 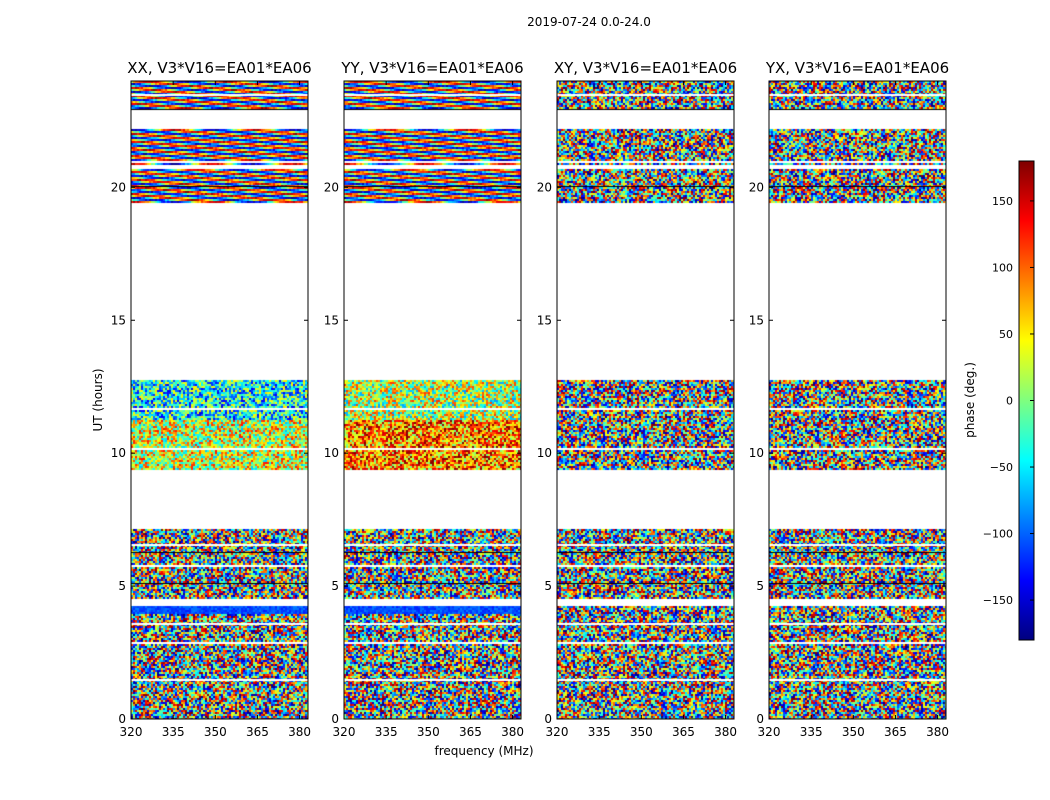 What do you see at coordinates (1006, 334) in the screenshot?
I see `colorbar-tick-label: 50` at bounding box center [1006, 334].